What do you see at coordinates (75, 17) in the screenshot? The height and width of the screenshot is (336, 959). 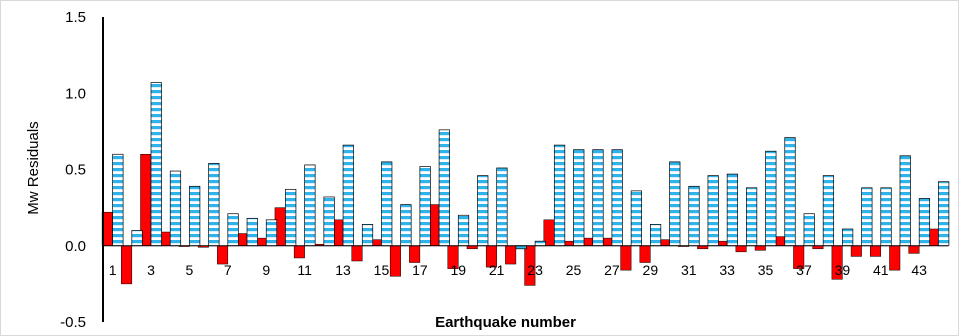 I see `y-tick-label: 1.5` at bounding box center [75, 17].